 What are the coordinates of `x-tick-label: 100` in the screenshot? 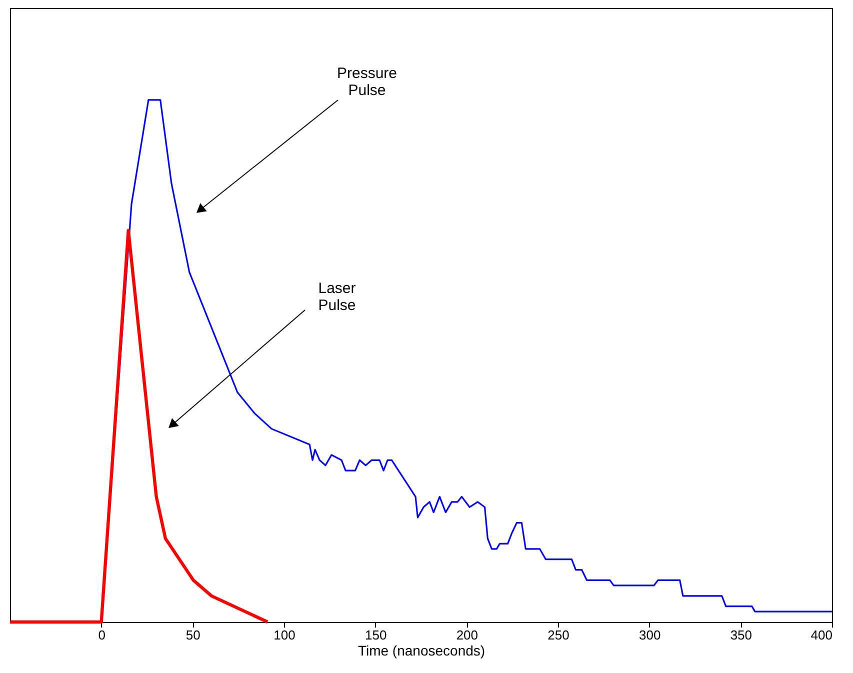 It's located at (285, 635).